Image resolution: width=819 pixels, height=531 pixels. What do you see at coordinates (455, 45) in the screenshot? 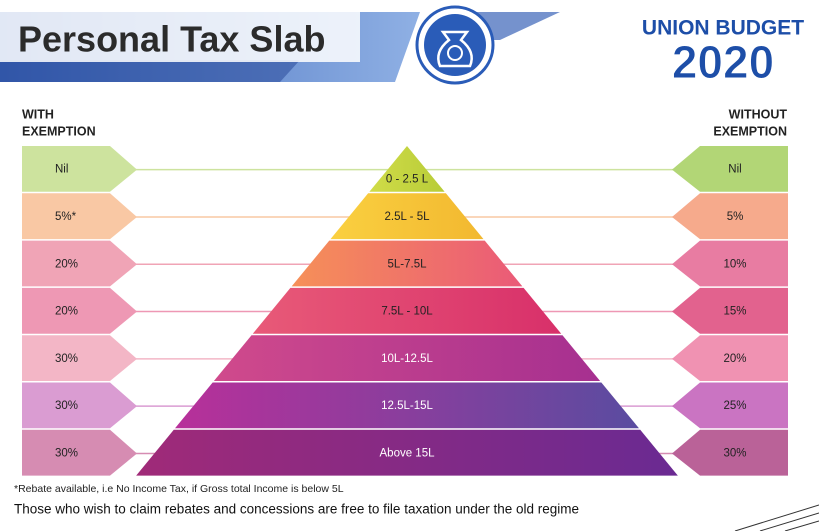
I see `tax-icon` at bounding box center [455, 45].